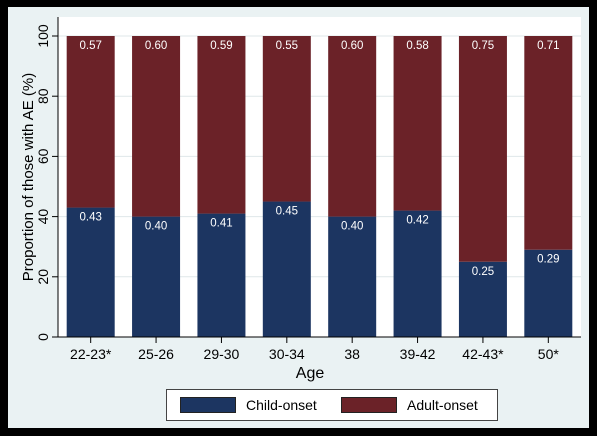 The image size is (597, 436). What do you see at coordinates (417, 46) in the screenshot?
I see `data-label-adult-onset: 0.58` at bounding box center [417, 46].